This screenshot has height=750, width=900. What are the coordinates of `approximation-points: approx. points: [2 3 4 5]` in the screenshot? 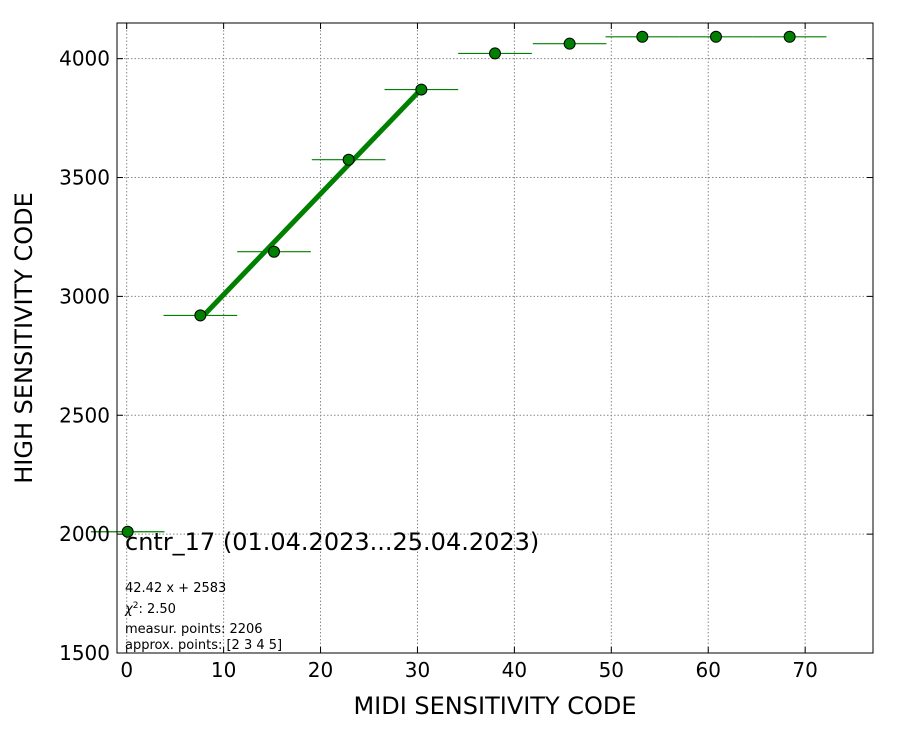 It's located at (203, 645).